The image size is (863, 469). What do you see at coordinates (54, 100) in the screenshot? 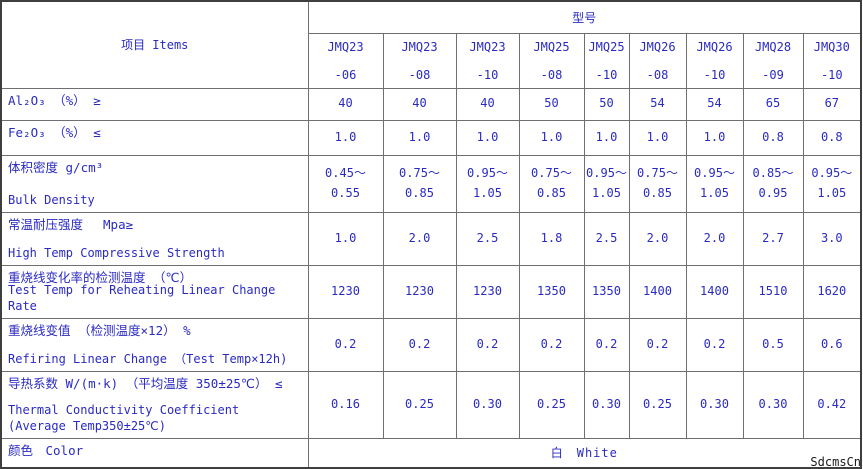
I see `row-label-zh: Al₂O₃ （%） ≥` at bounding box center [54, 100].